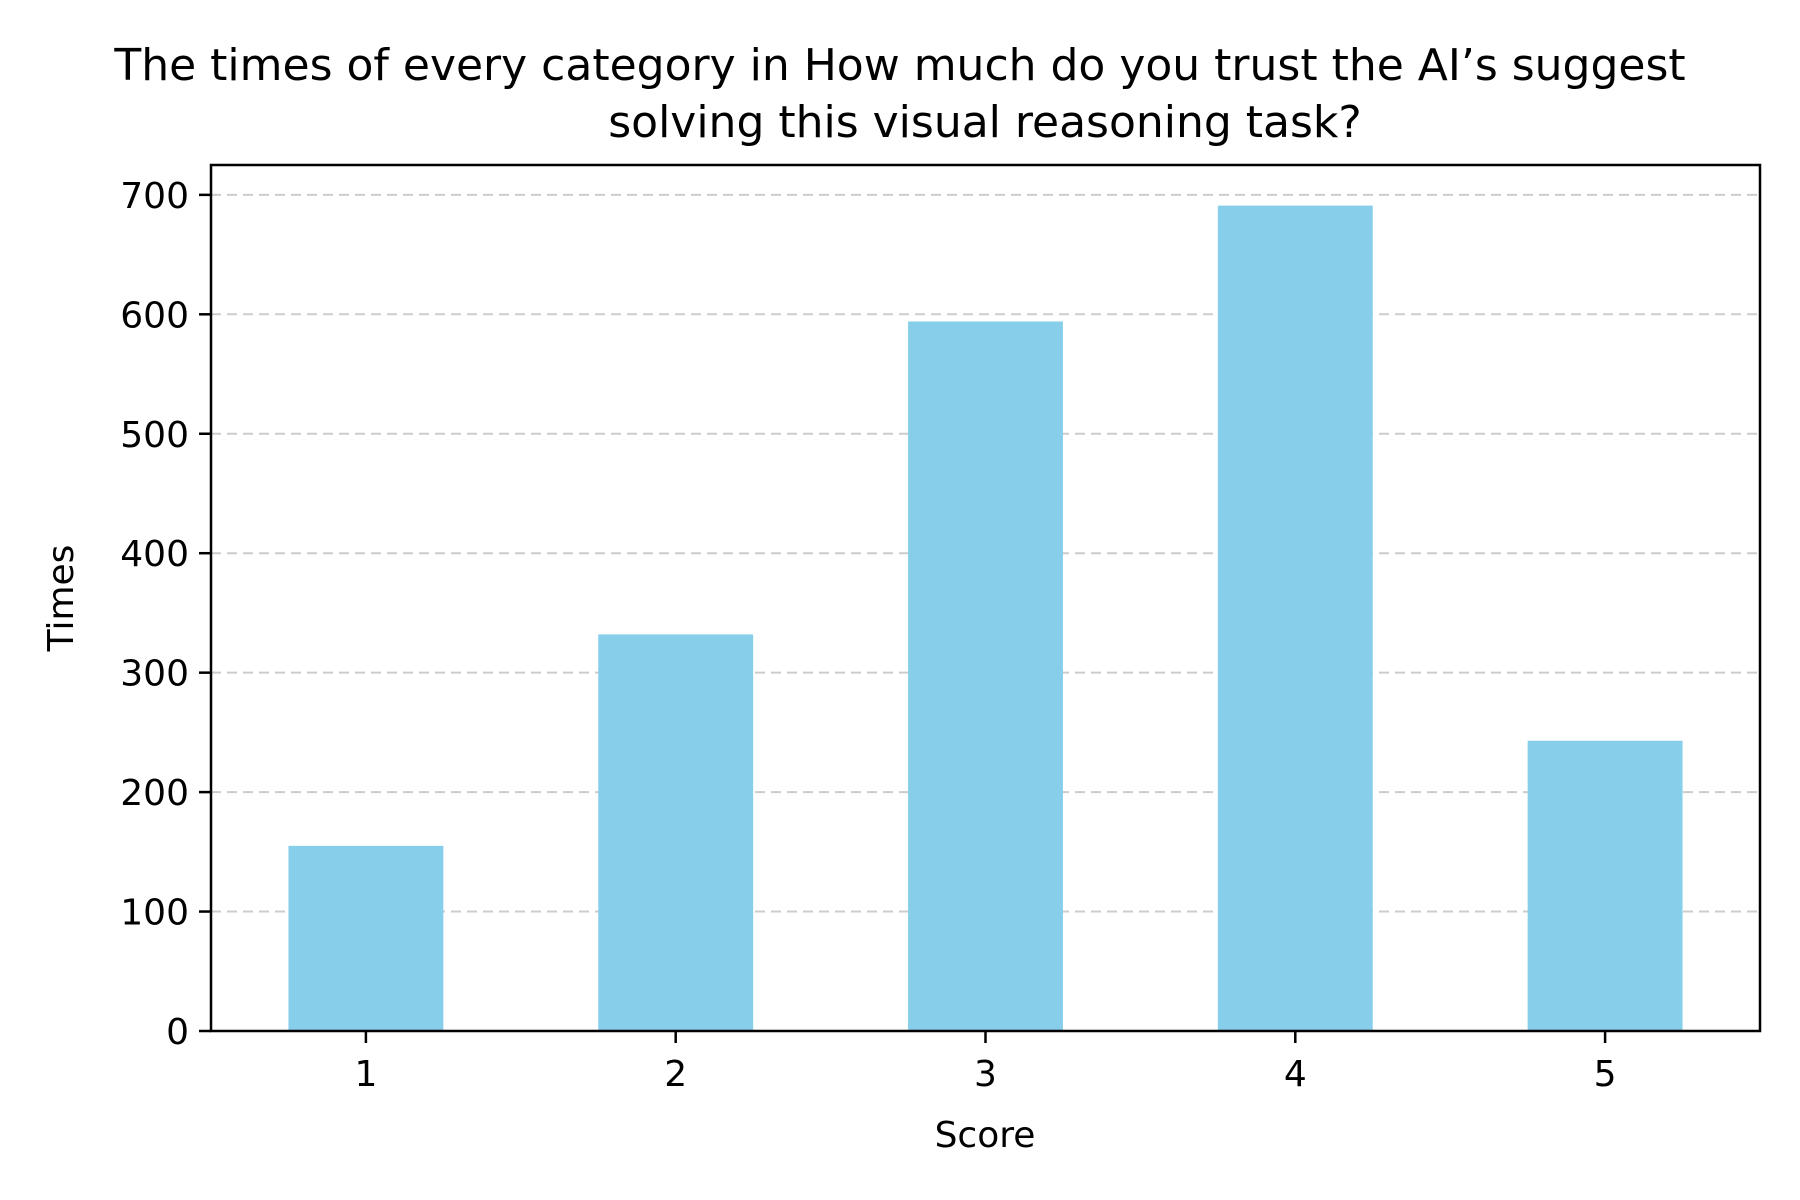  I want to click on x-axis-ticks: 1 2 3 4 5, so click(985, 1063).